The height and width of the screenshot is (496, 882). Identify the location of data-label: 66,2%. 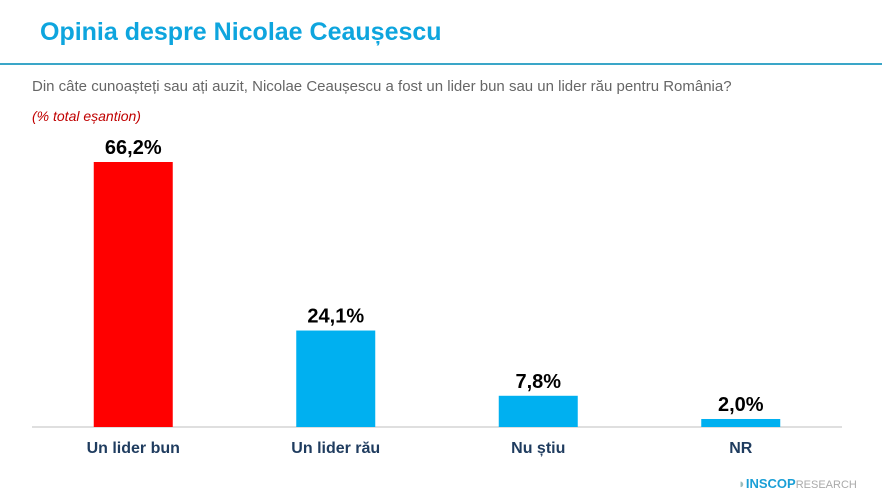
(133, 148).